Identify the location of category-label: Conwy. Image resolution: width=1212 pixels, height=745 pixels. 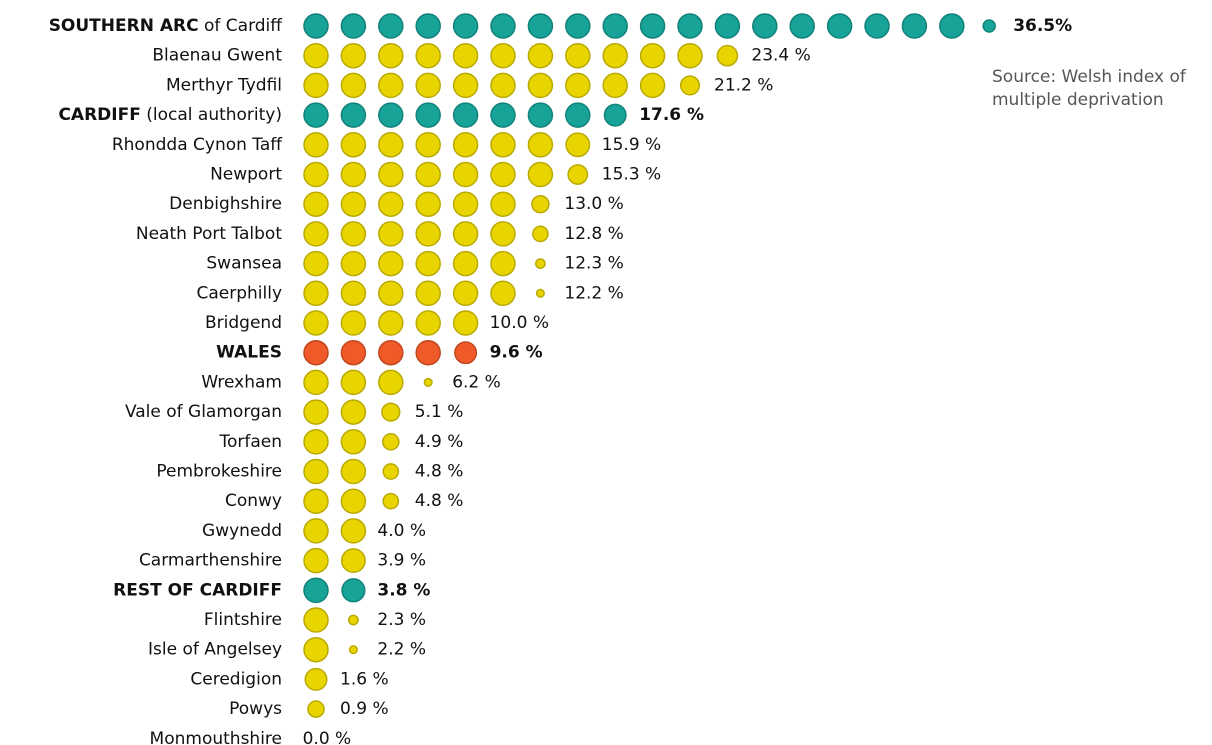
(253, 501).